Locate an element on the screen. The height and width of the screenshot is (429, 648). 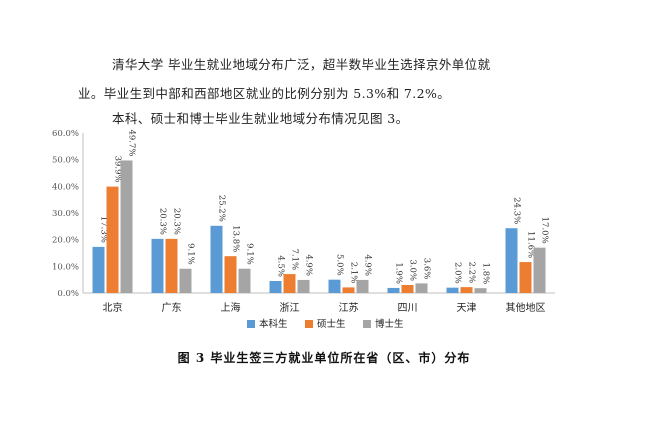
y-tick-label: 0.0% is located at coordinates (68, 294).